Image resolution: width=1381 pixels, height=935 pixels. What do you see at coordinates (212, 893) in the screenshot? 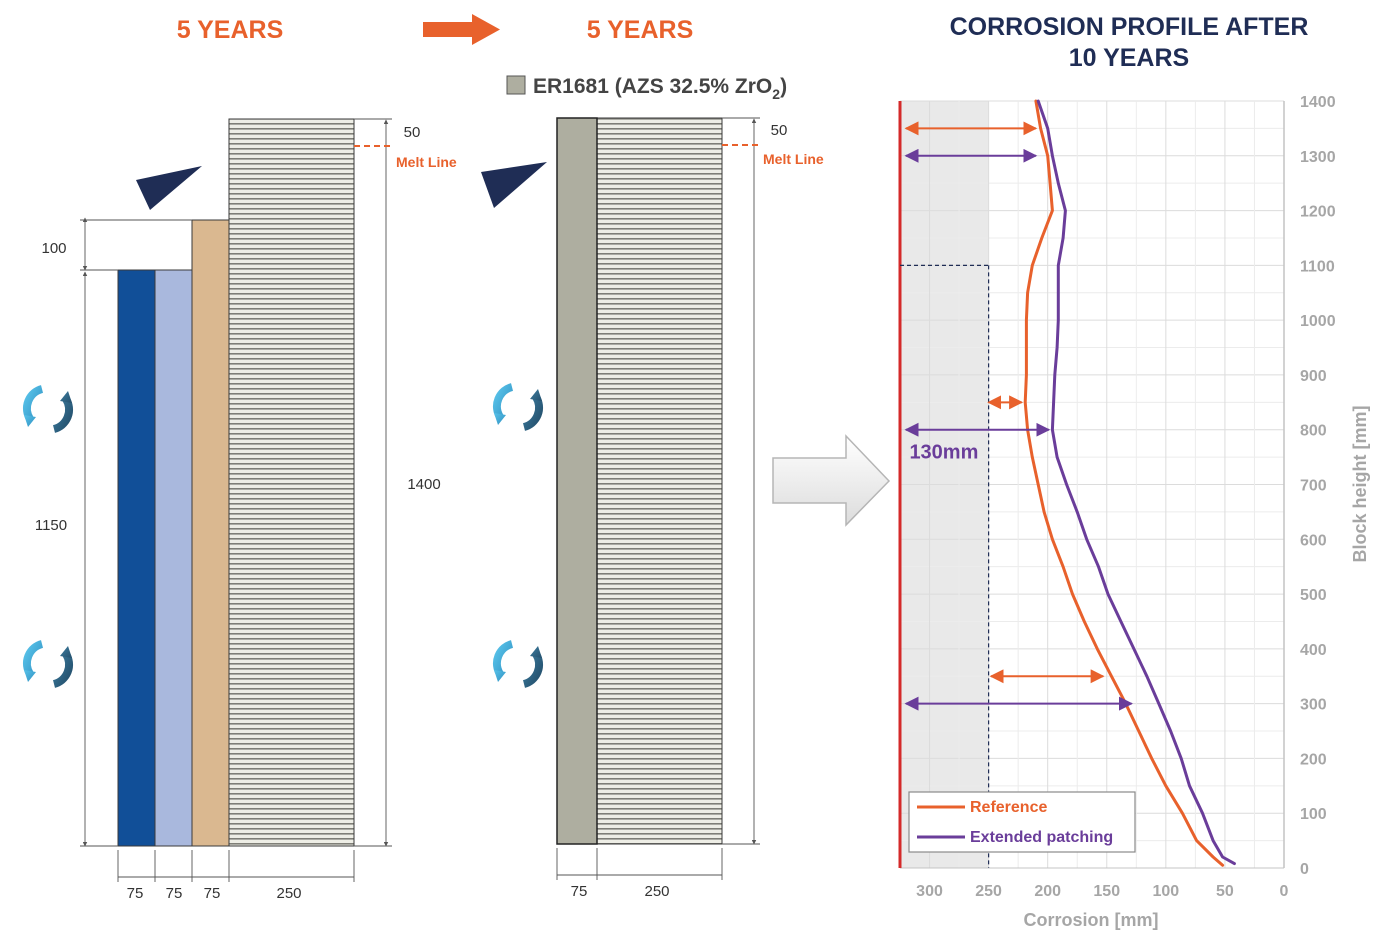
I see `dim-width-3: 75` at bounding box center [212, 893].